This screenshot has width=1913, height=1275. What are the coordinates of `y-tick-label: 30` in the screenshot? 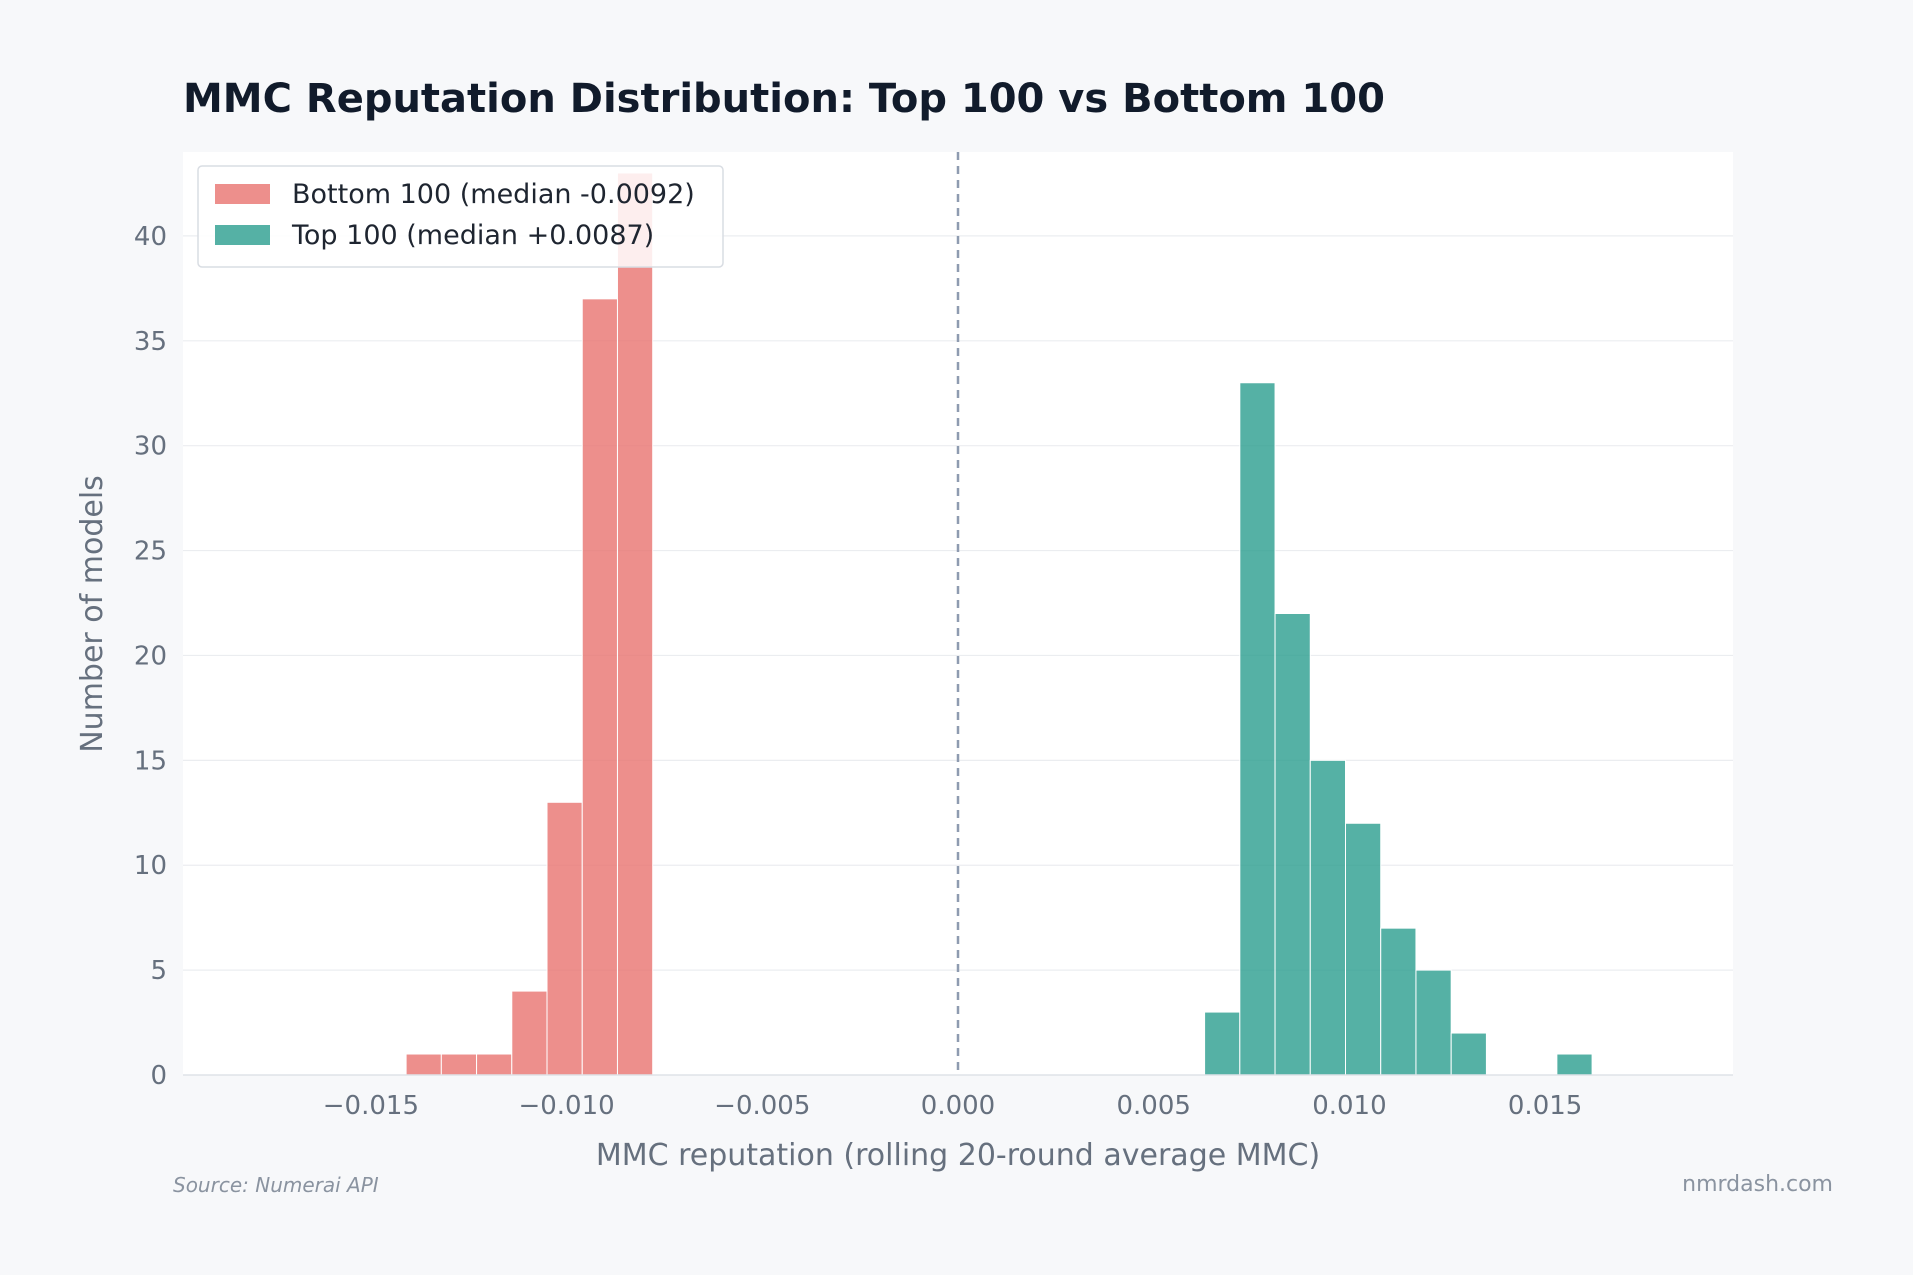 It's located at (150, 447).